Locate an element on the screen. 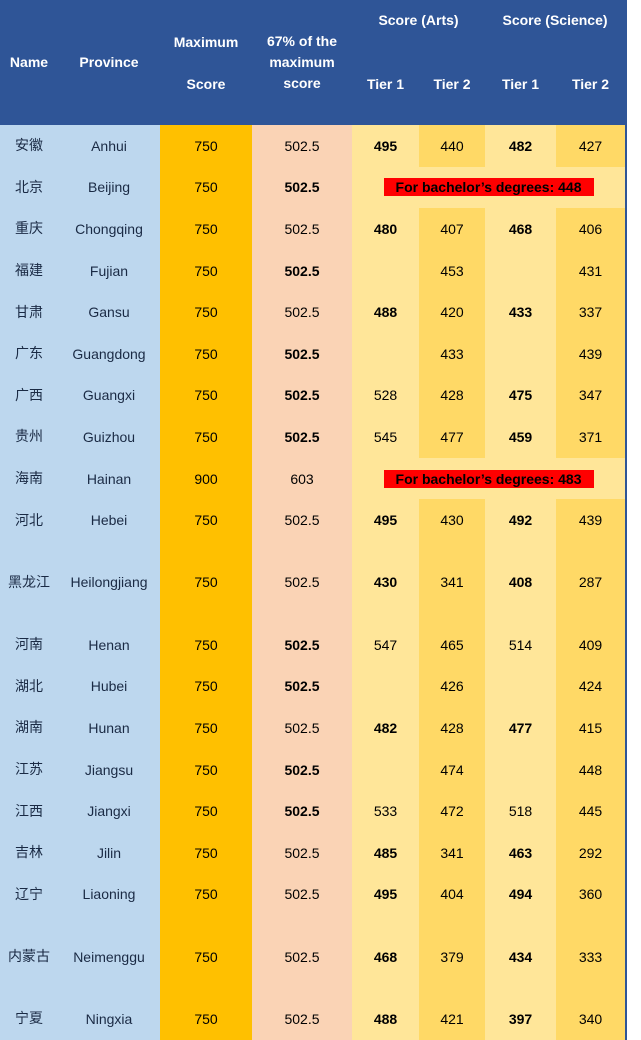 The width and height of the screenshot is (641, 1040). cell-science-tier2: 427 is located at coordinates (591, 146).